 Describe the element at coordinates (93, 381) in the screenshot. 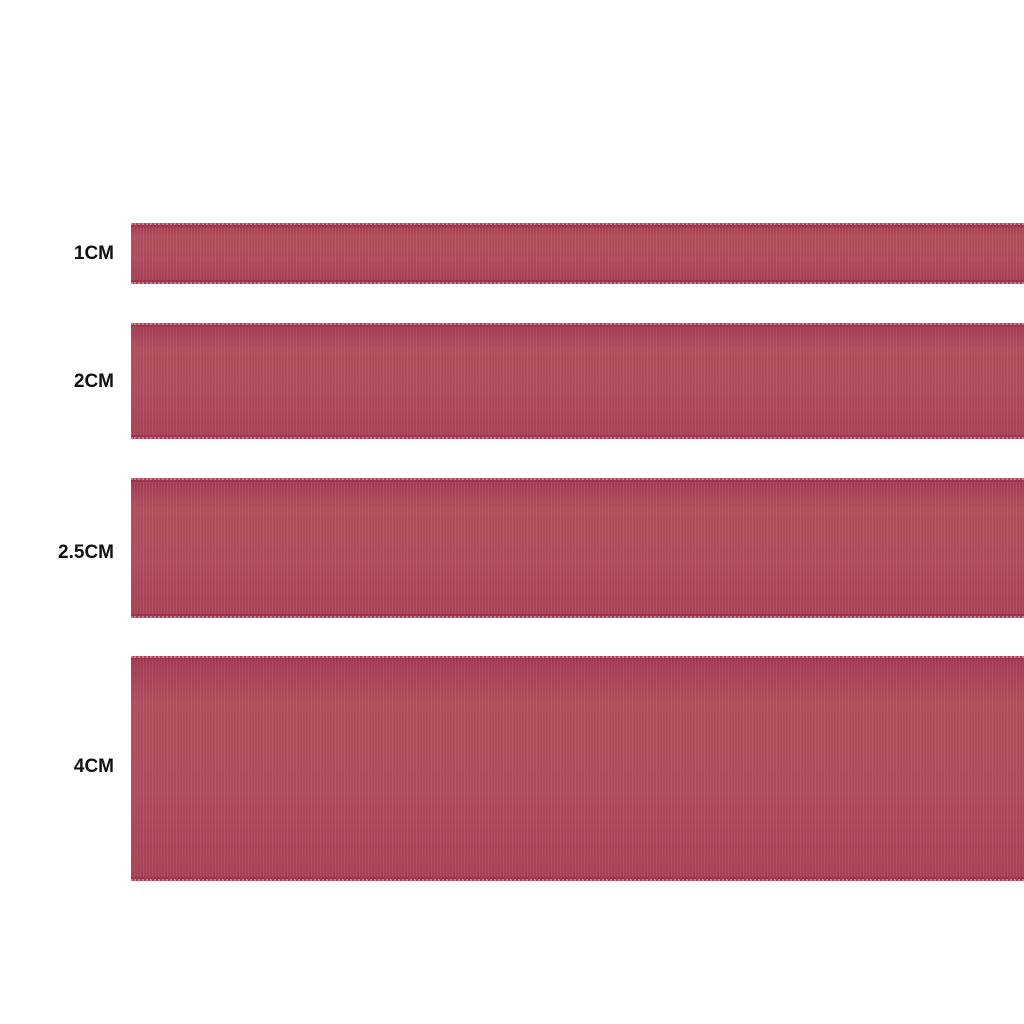

I see `ribbon-label-2cm: 2CM` at that location.